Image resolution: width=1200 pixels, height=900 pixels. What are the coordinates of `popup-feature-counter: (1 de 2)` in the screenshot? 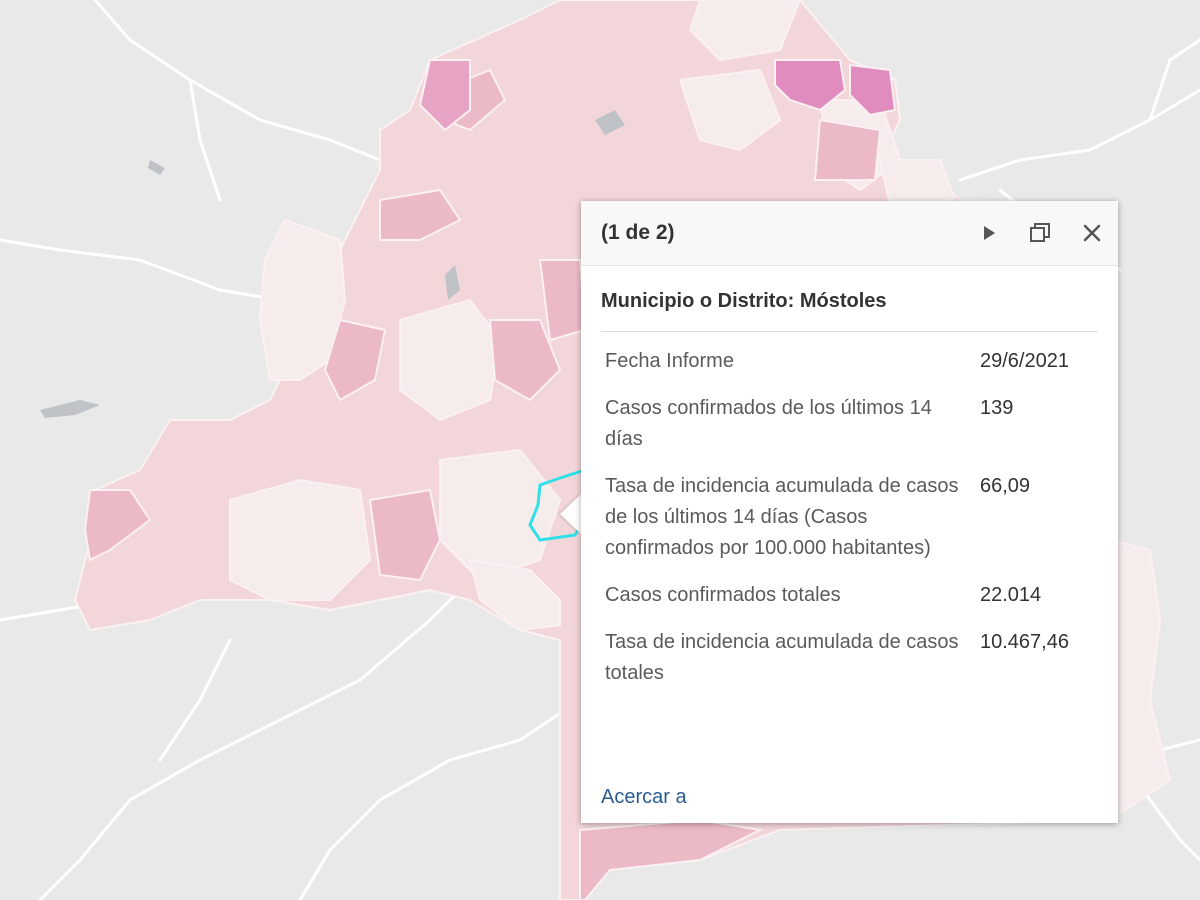 It's located at (638, 232).